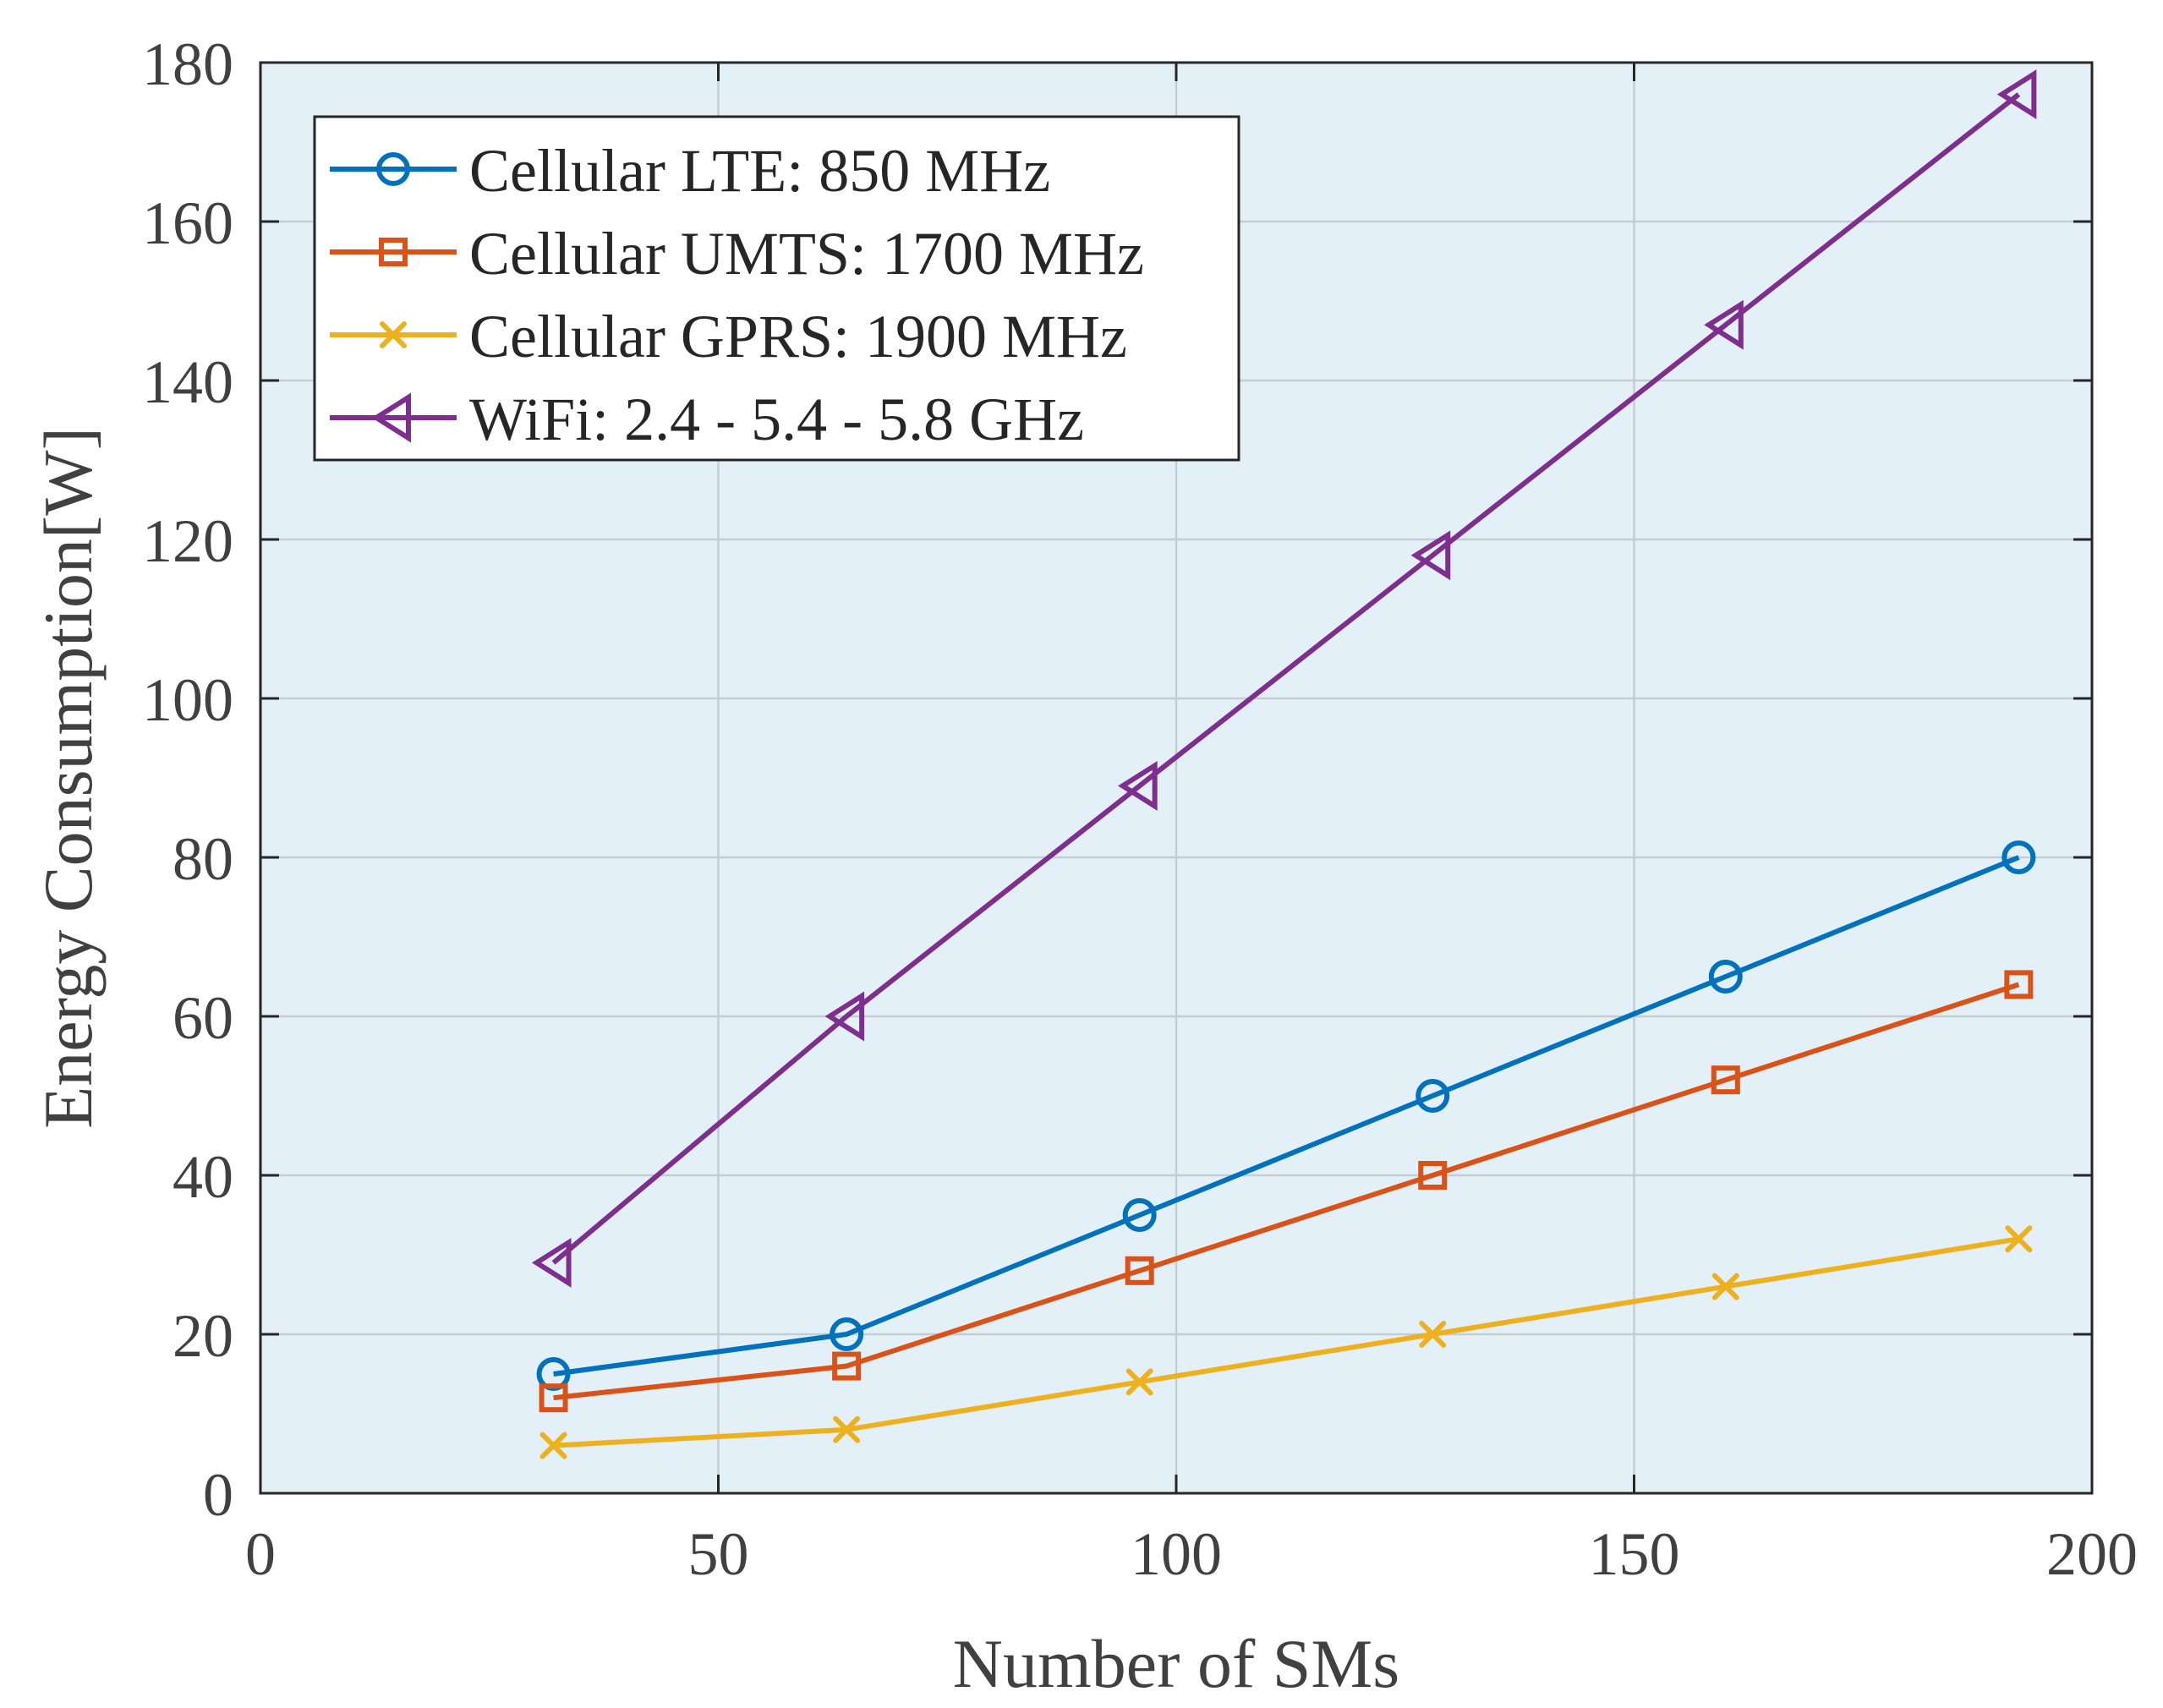 The image size is (2163, 1708). I want to click on x-tick-label: 200, so click(2092, 1554).